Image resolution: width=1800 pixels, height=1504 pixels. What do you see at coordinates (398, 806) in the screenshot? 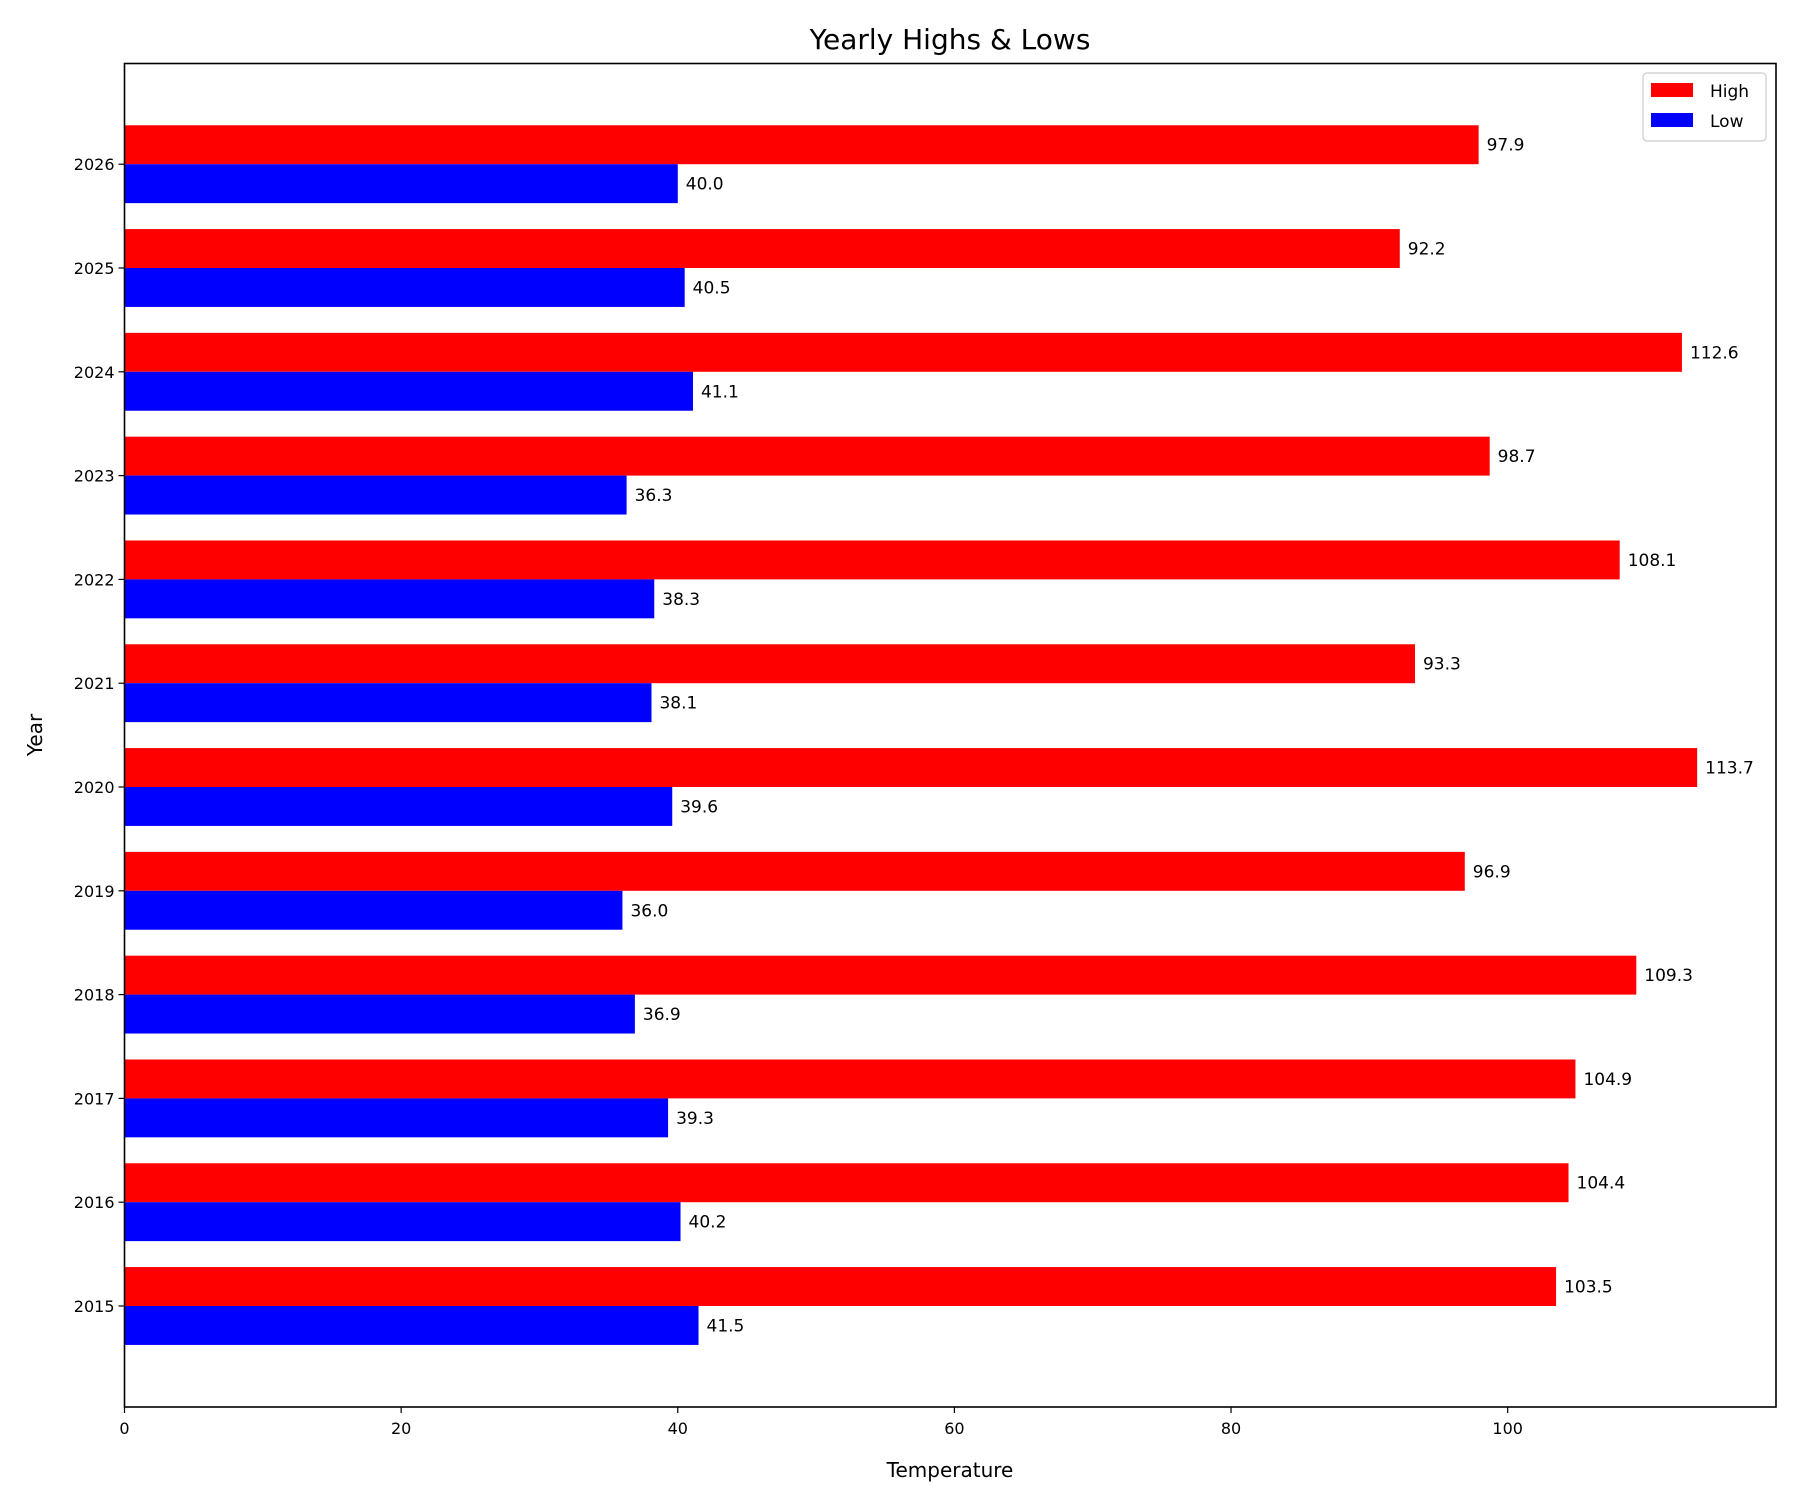
I see `bar-low-2020` at bounding box center [398, 806].